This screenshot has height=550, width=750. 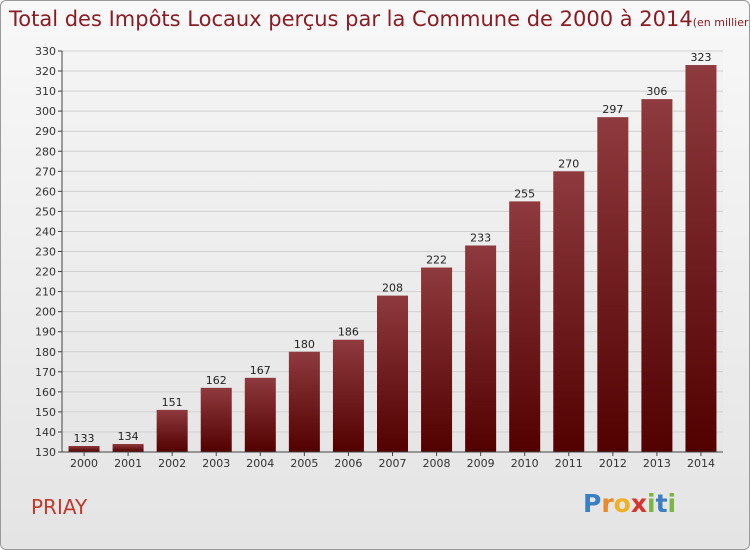 I want to click on bar-2001, so click(x=128, y=447).